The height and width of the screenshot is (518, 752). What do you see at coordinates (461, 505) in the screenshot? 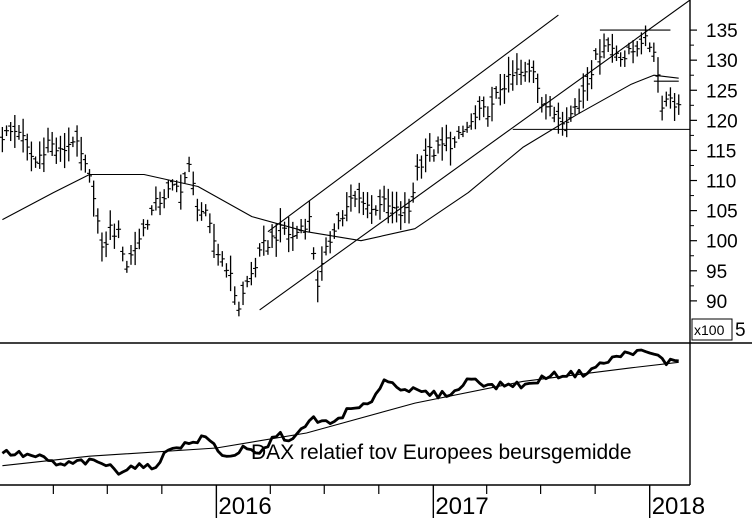
I see `year-label: 2017` at bounding box center [461, 505].